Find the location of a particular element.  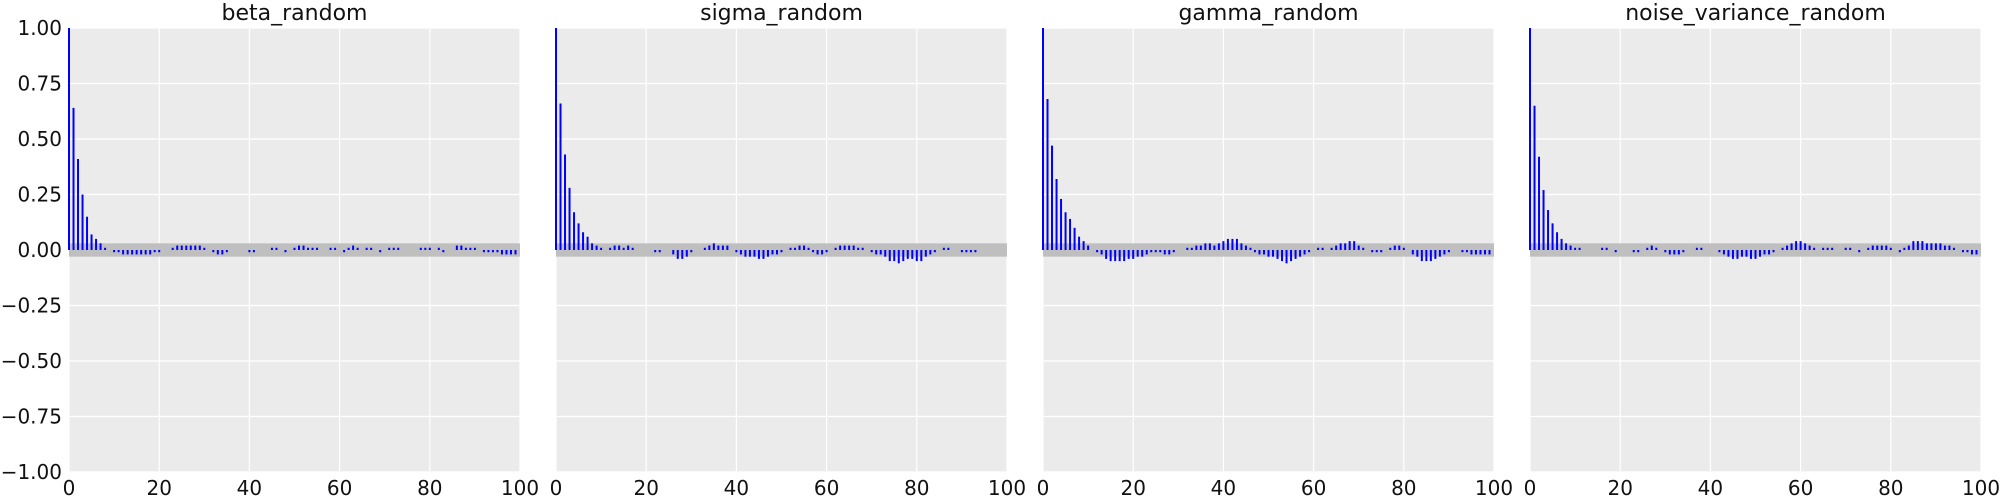

panel-title: beta_random is located at coordinates (295, 13).